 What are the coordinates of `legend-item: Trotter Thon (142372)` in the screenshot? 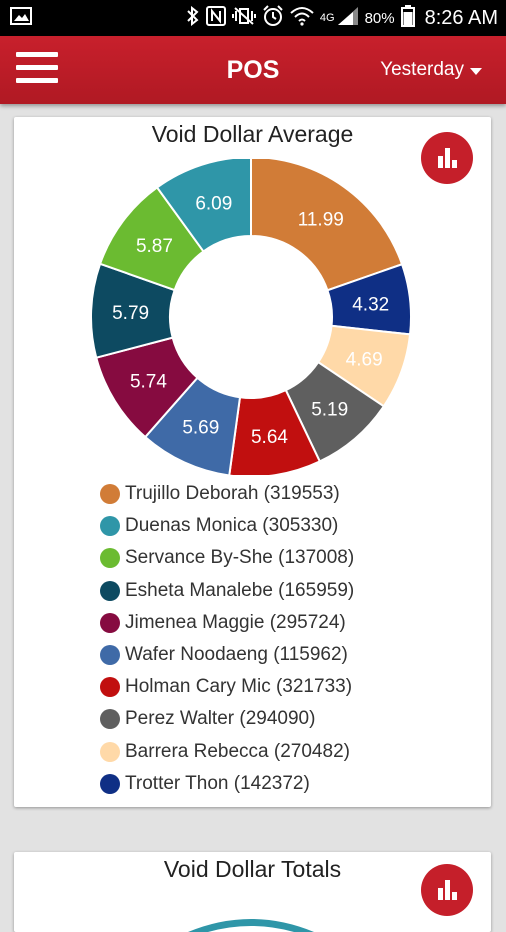 It's located at (227, 784).